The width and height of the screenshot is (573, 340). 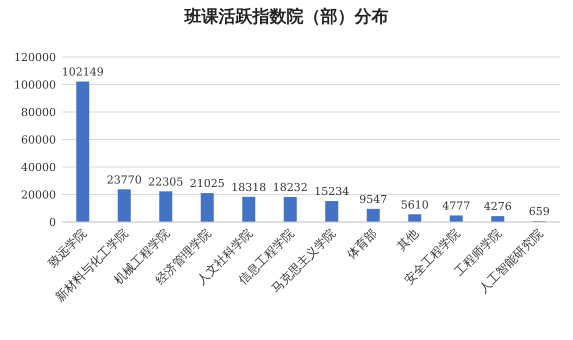 I want to click on x-tick-label: 体育部, so click(x=362, y=244).